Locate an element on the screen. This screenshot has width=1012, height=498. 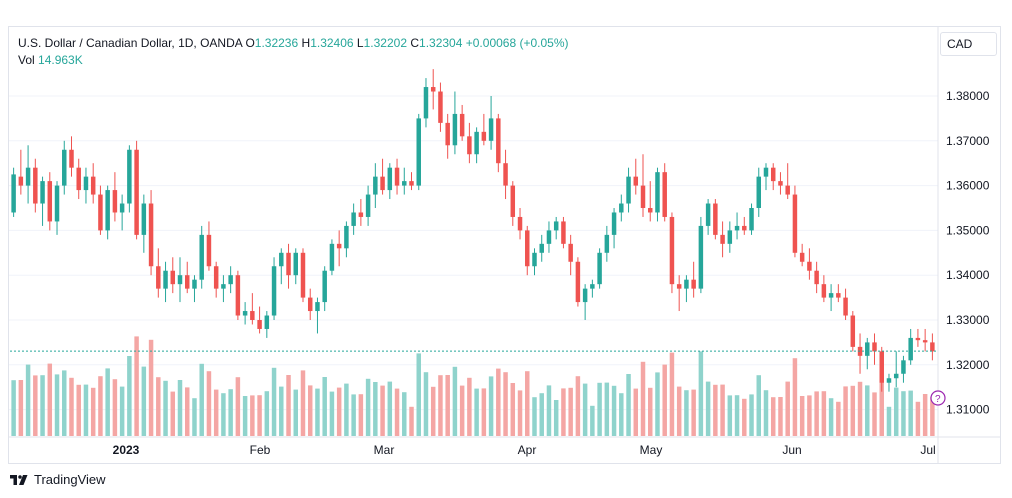
x-tick-label: Jun is located at coordinates (791, 450).